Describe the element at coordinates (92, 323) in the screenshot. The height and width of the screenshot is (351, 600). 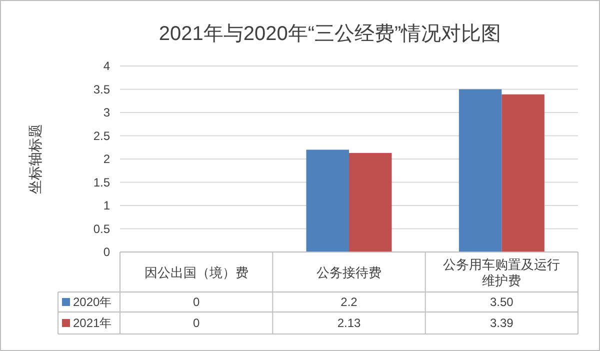
I see `legend-label: 2021年` at that location.